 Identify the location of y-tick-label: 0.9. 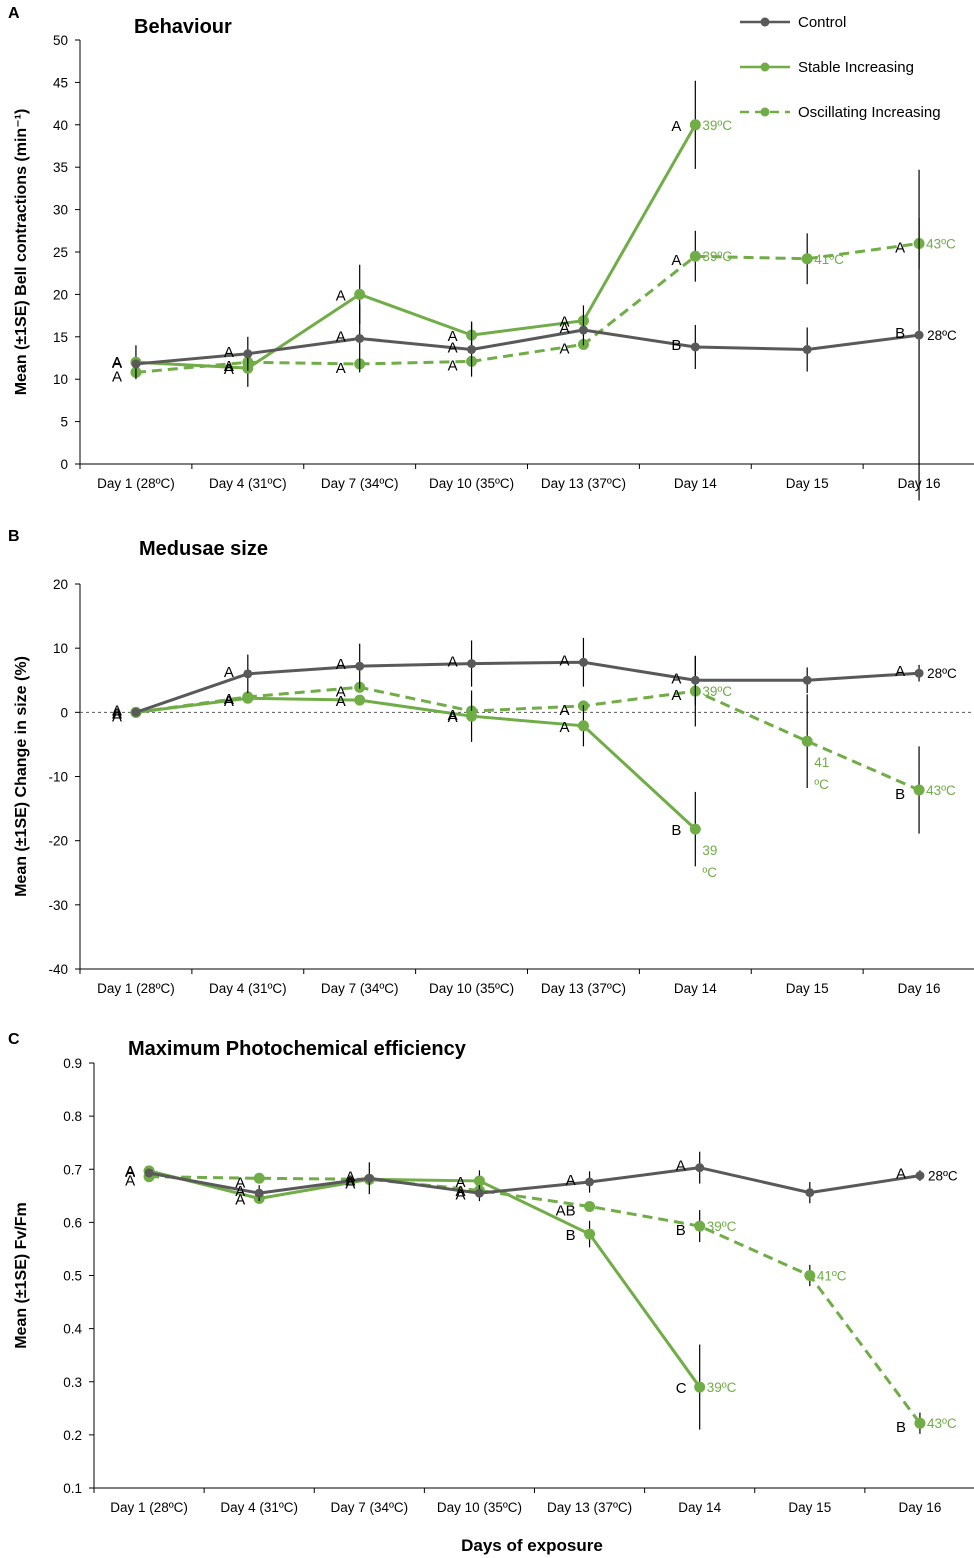
(72, 1063).